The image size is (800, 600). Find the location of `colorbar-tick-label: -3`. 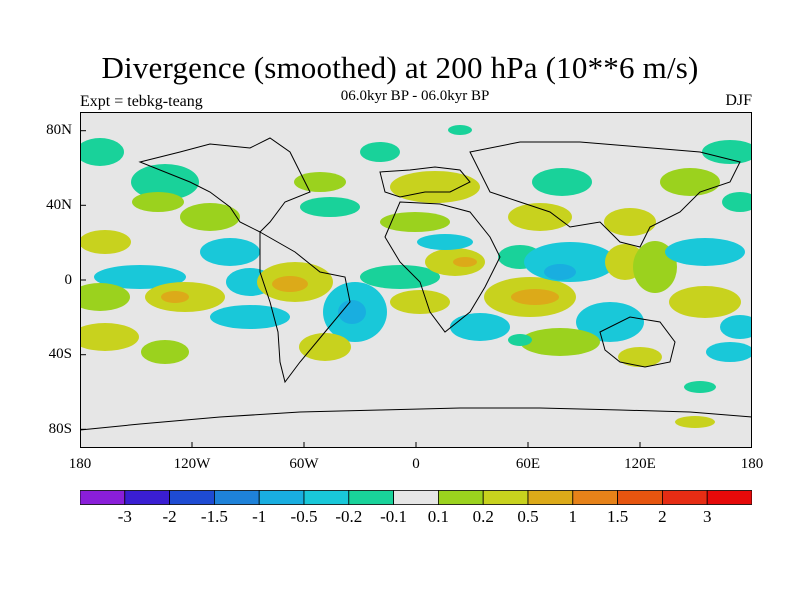

colorbar-tick-label: -3 is located at coordinates (124, 516).